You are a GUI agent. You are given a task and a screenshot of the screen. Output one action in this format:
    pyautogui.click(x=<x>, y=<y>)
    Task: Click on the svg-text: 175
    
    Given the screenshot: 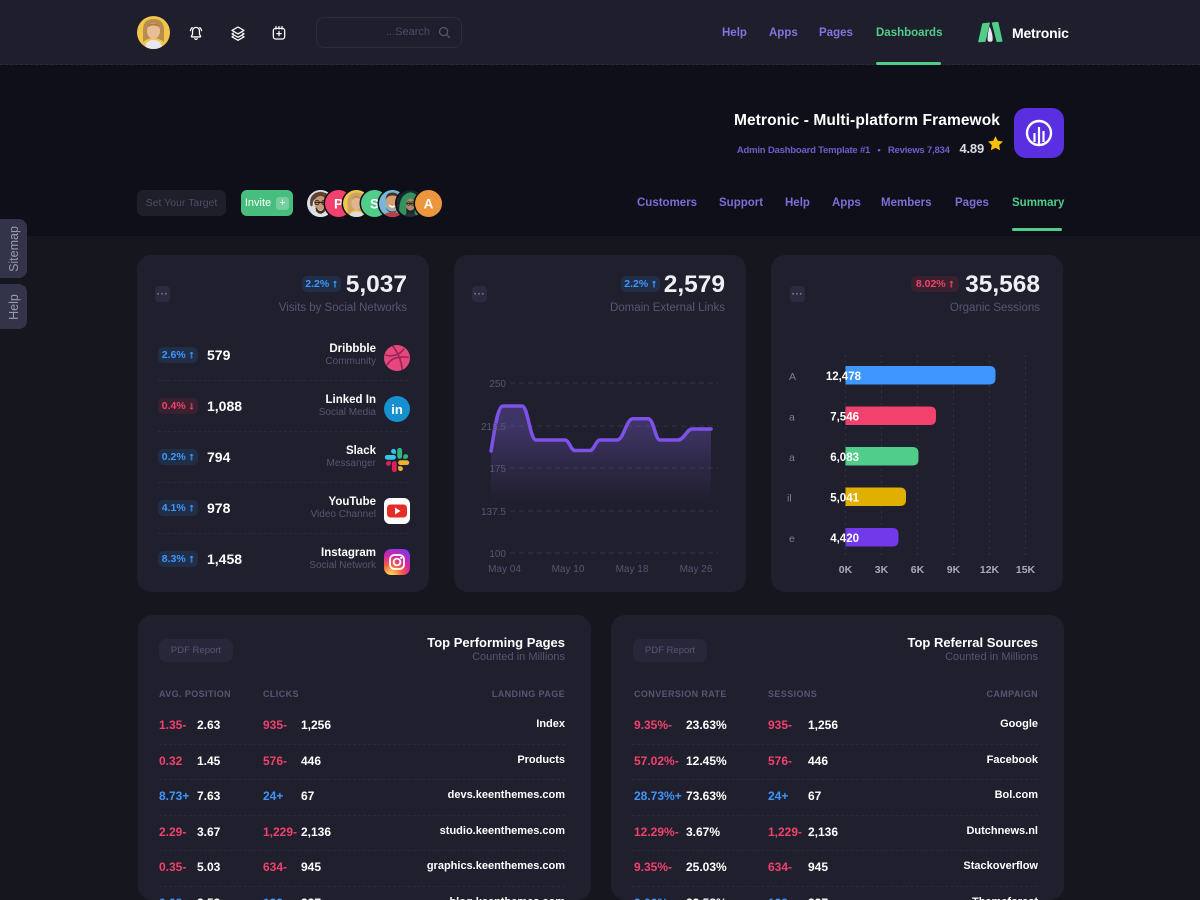 What is the action you would take?
    pyautogui.click(x=497, y=469)
    